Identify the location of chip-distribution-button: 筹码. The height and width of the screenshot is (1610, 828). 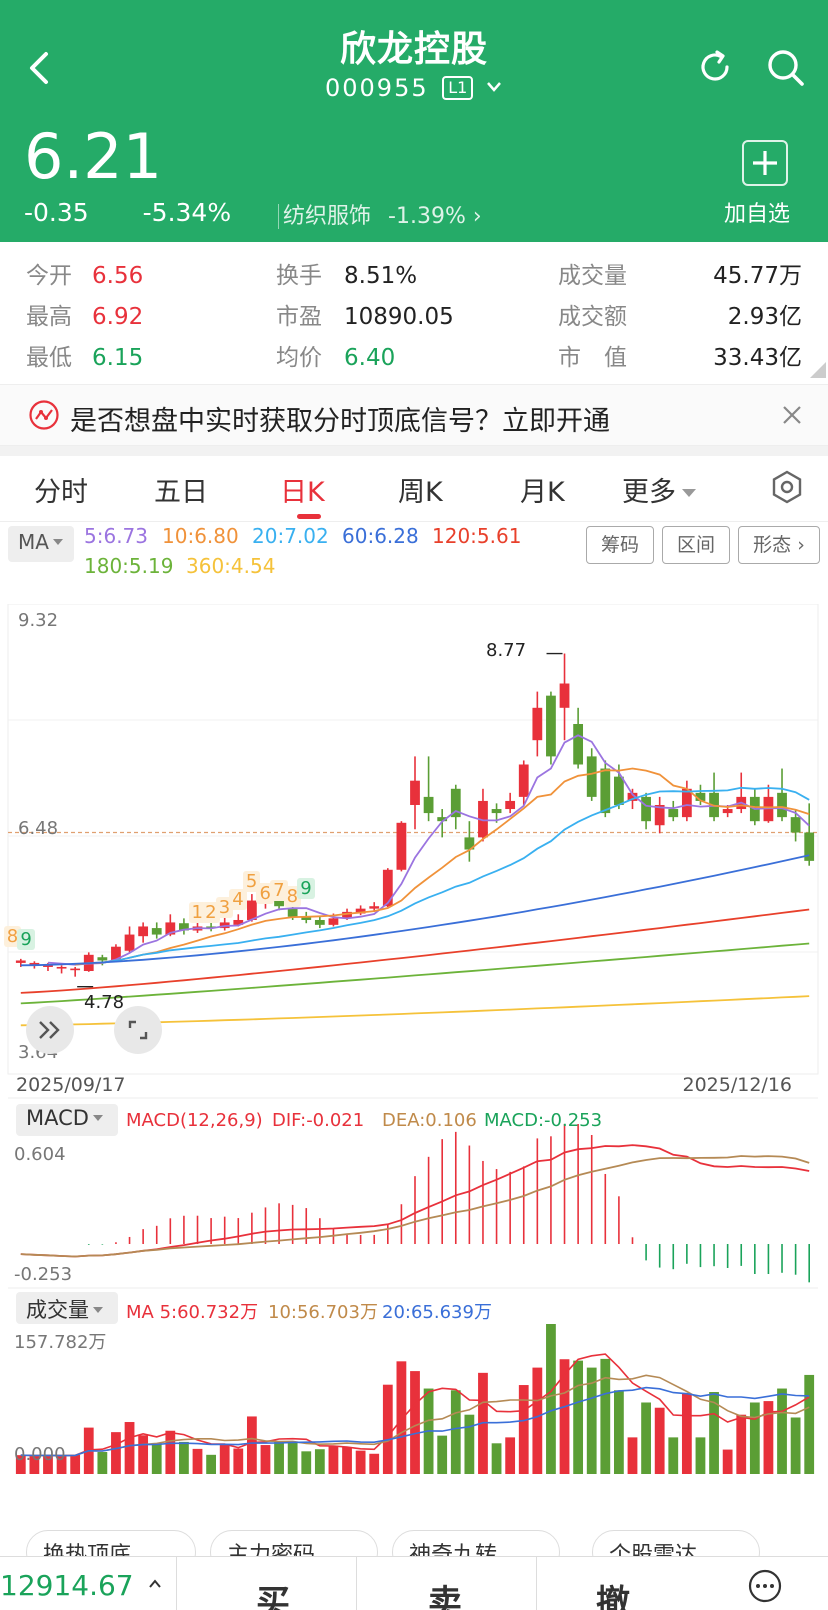
(620, 545).